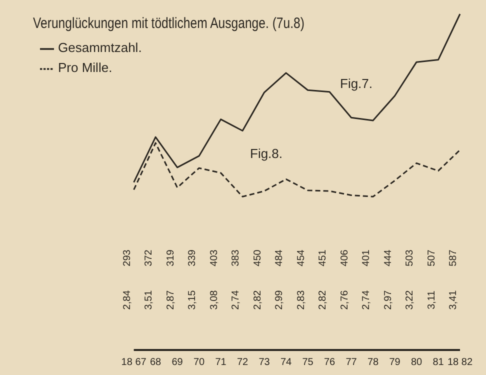  Describe the element at coordinates (410, 257) in the screenshot. I see `data-label: 503` at that location.